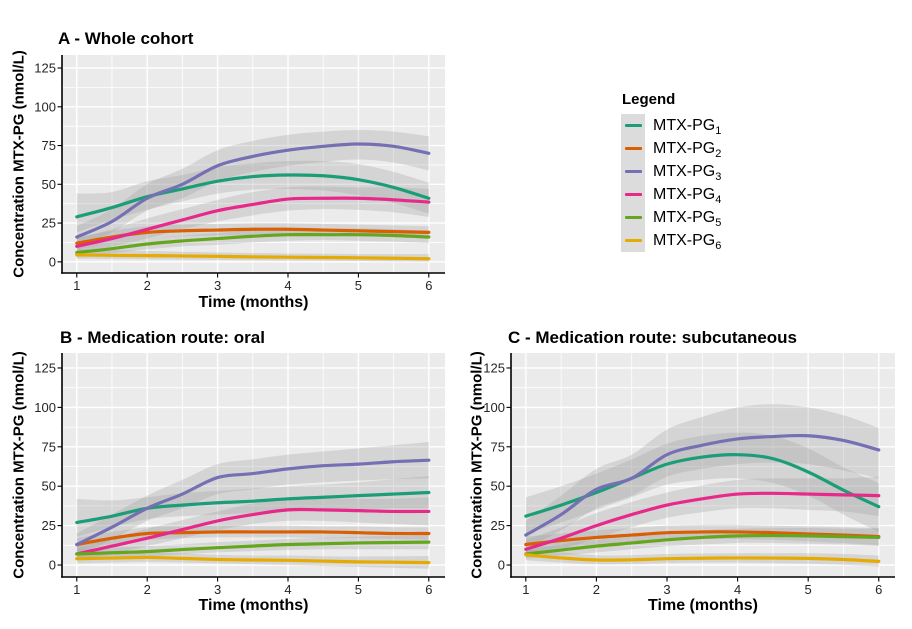  I want to click on legend-item: MTX-PG5, so click(671, 217).